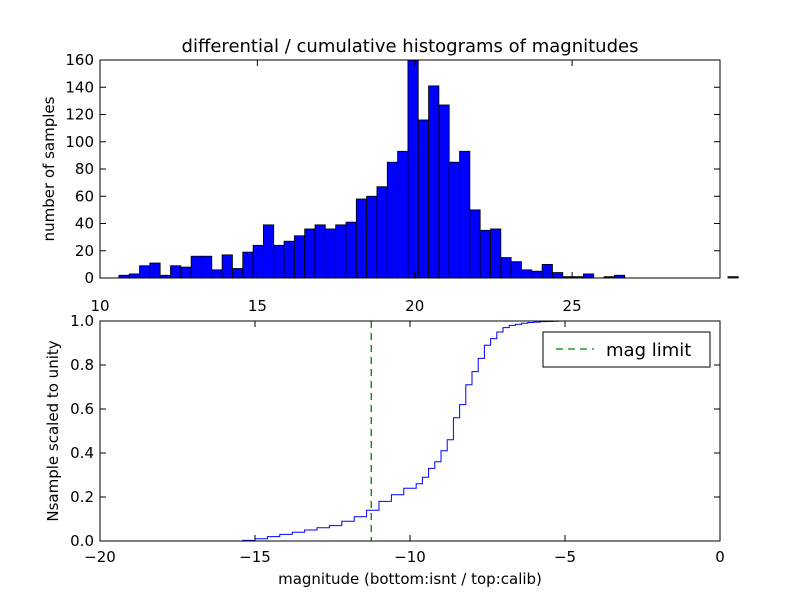 This screenshot has height=600, width=800. I want to click on x-tick-label: −5, so click(565, 557).